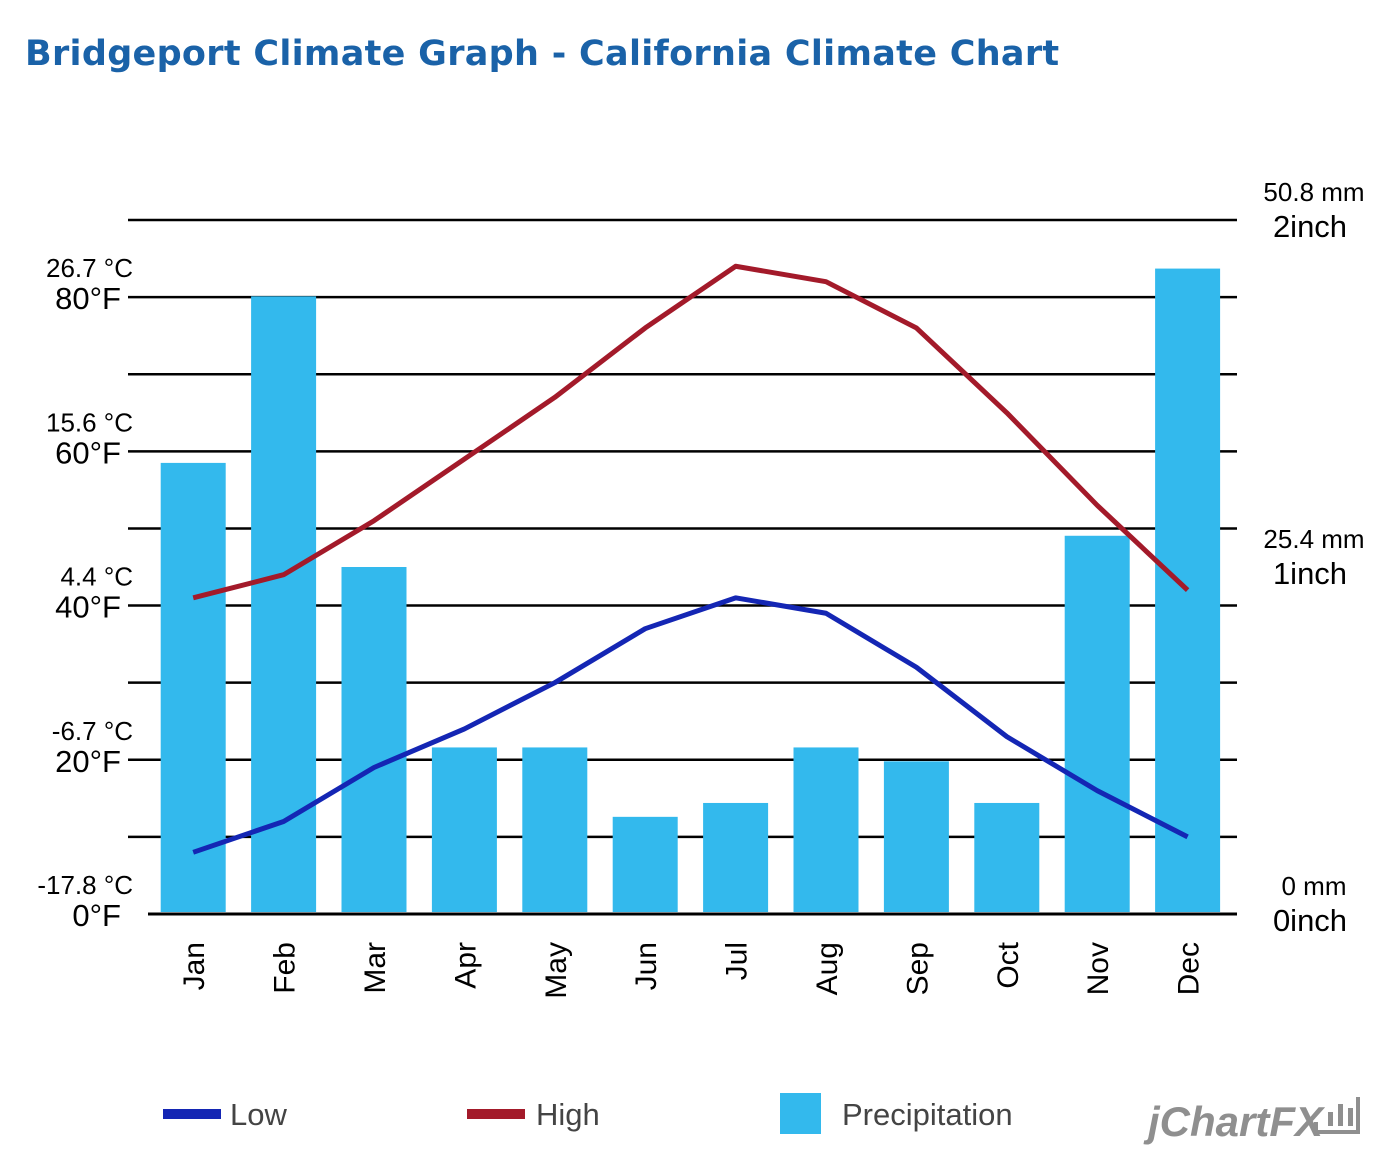  What do you see at coordinates (1189, 968) in the screenshot?
I see `x-tick-label-dec: Dec` at bounding box center [1189, 968].